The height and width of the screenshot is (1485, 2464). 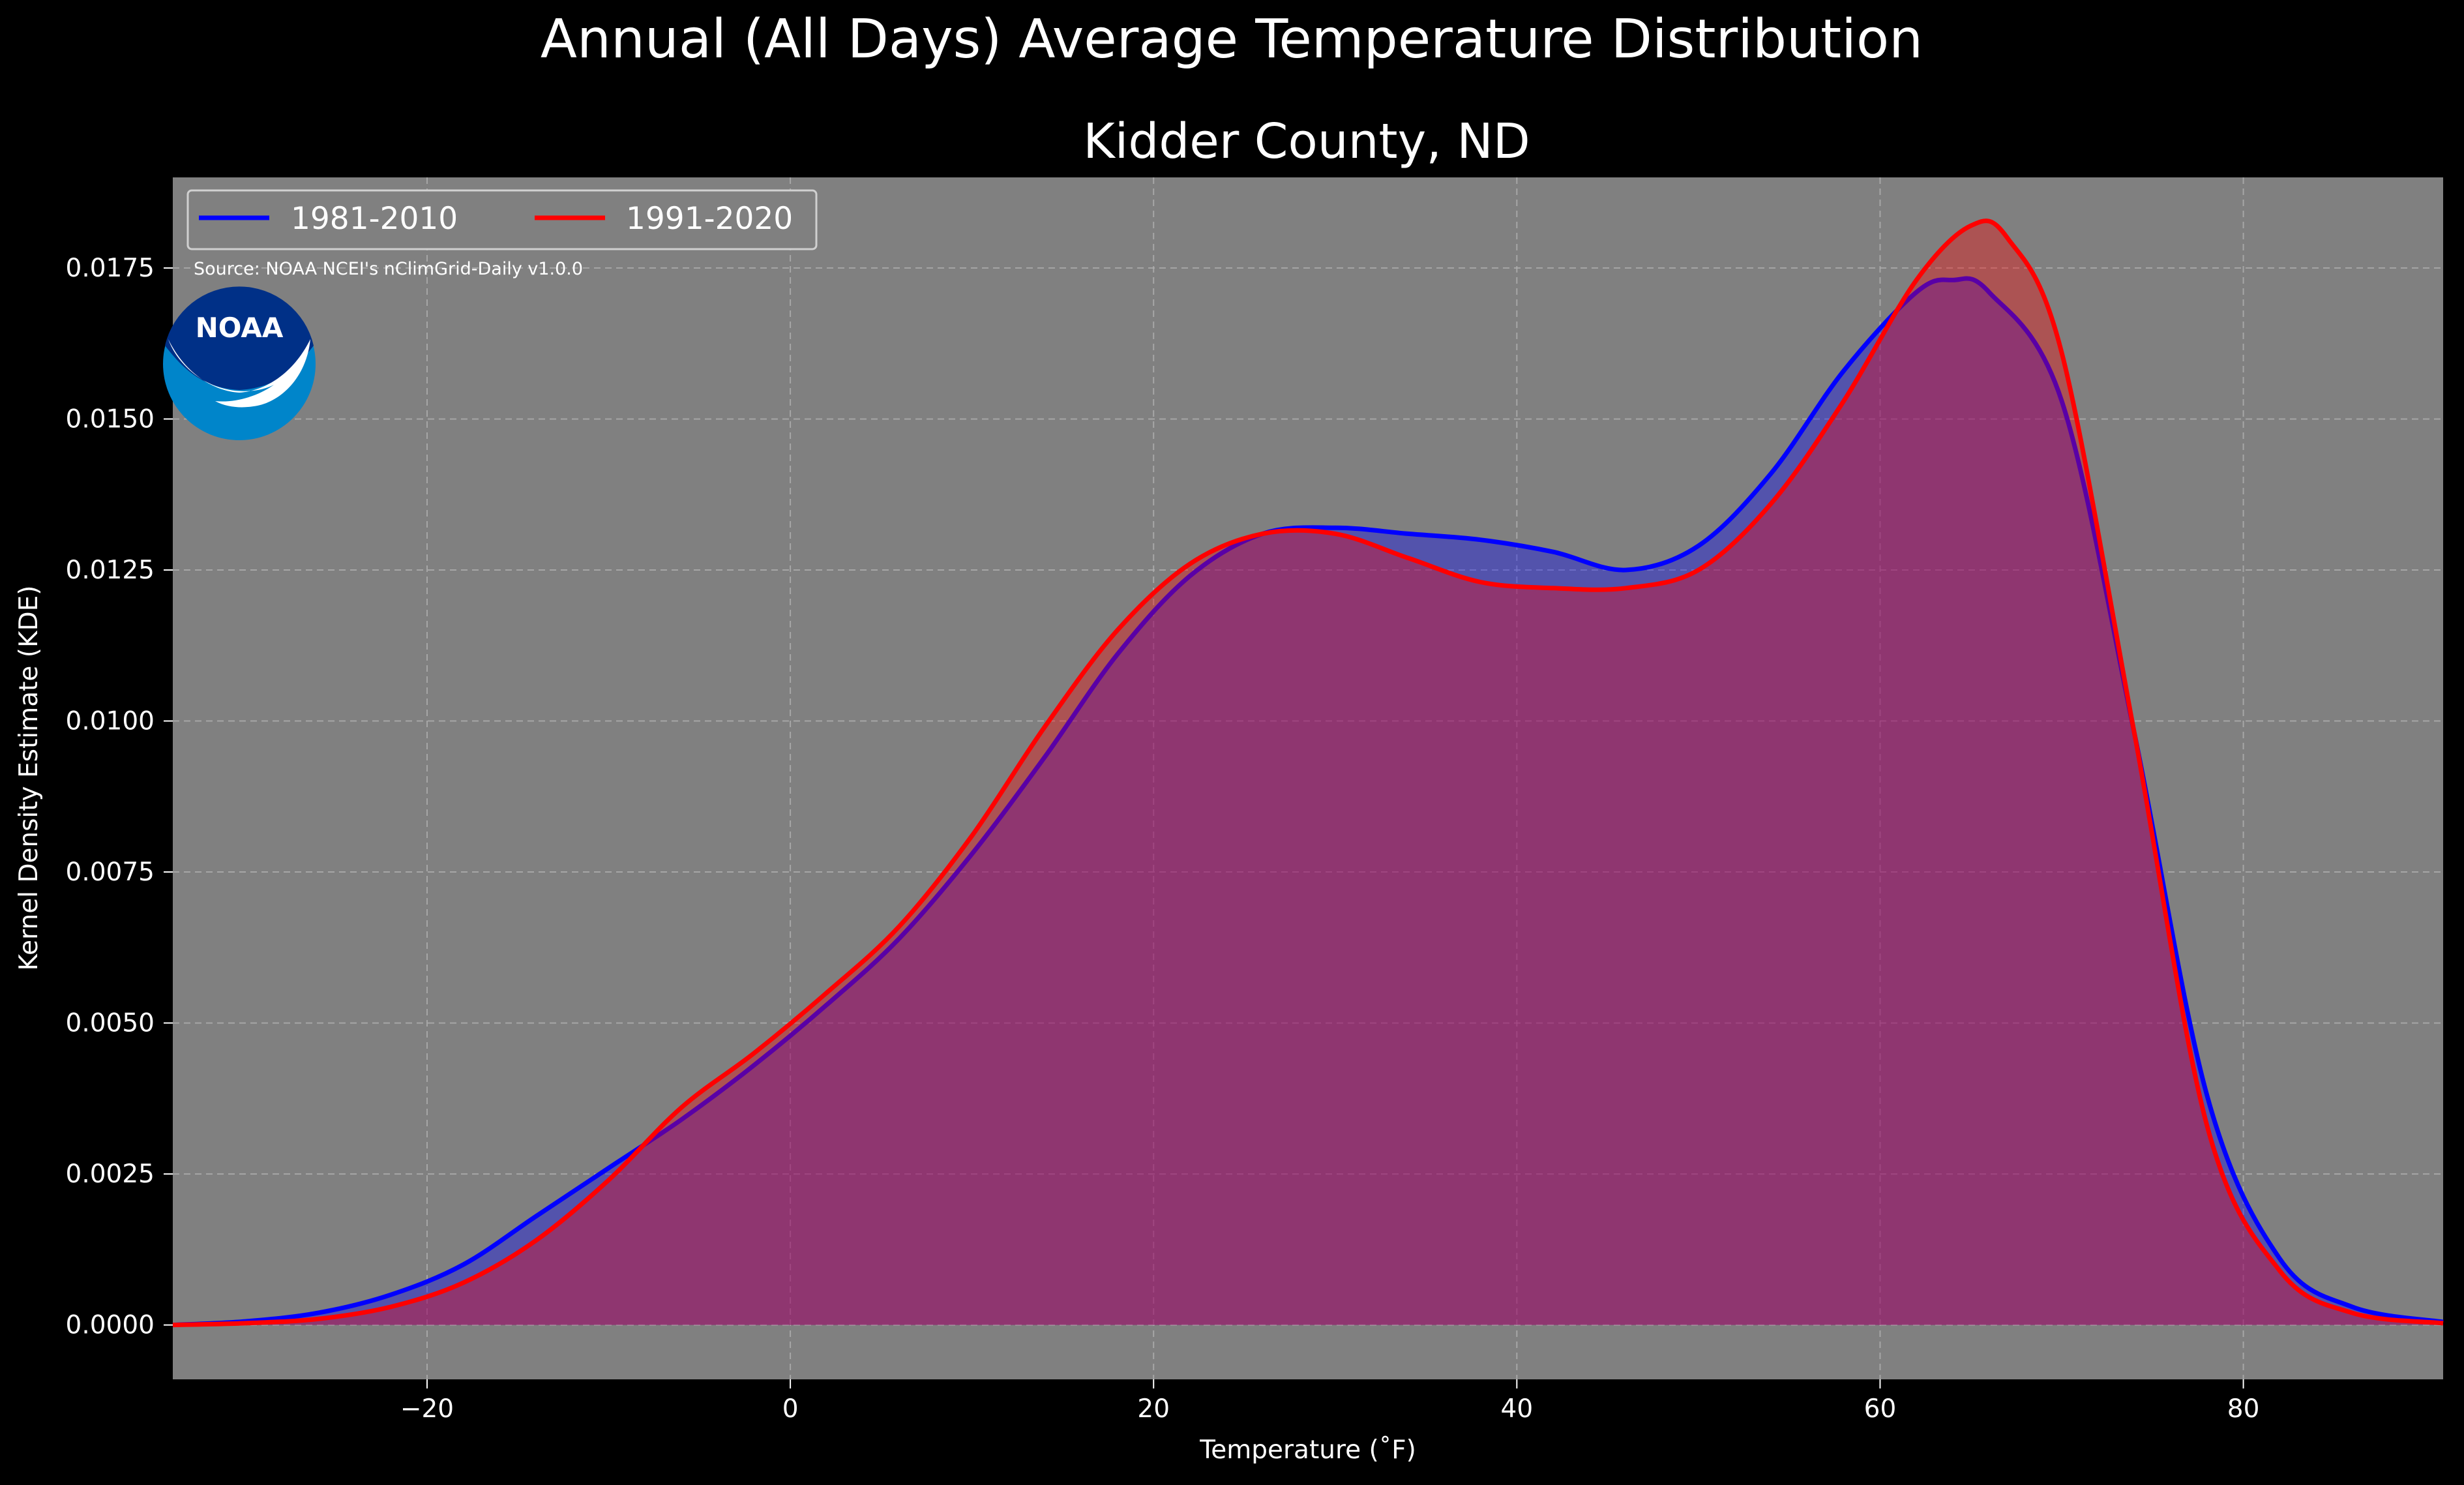 I want to click on y-tick-label: 0.0100, so click(x=110, y=722).